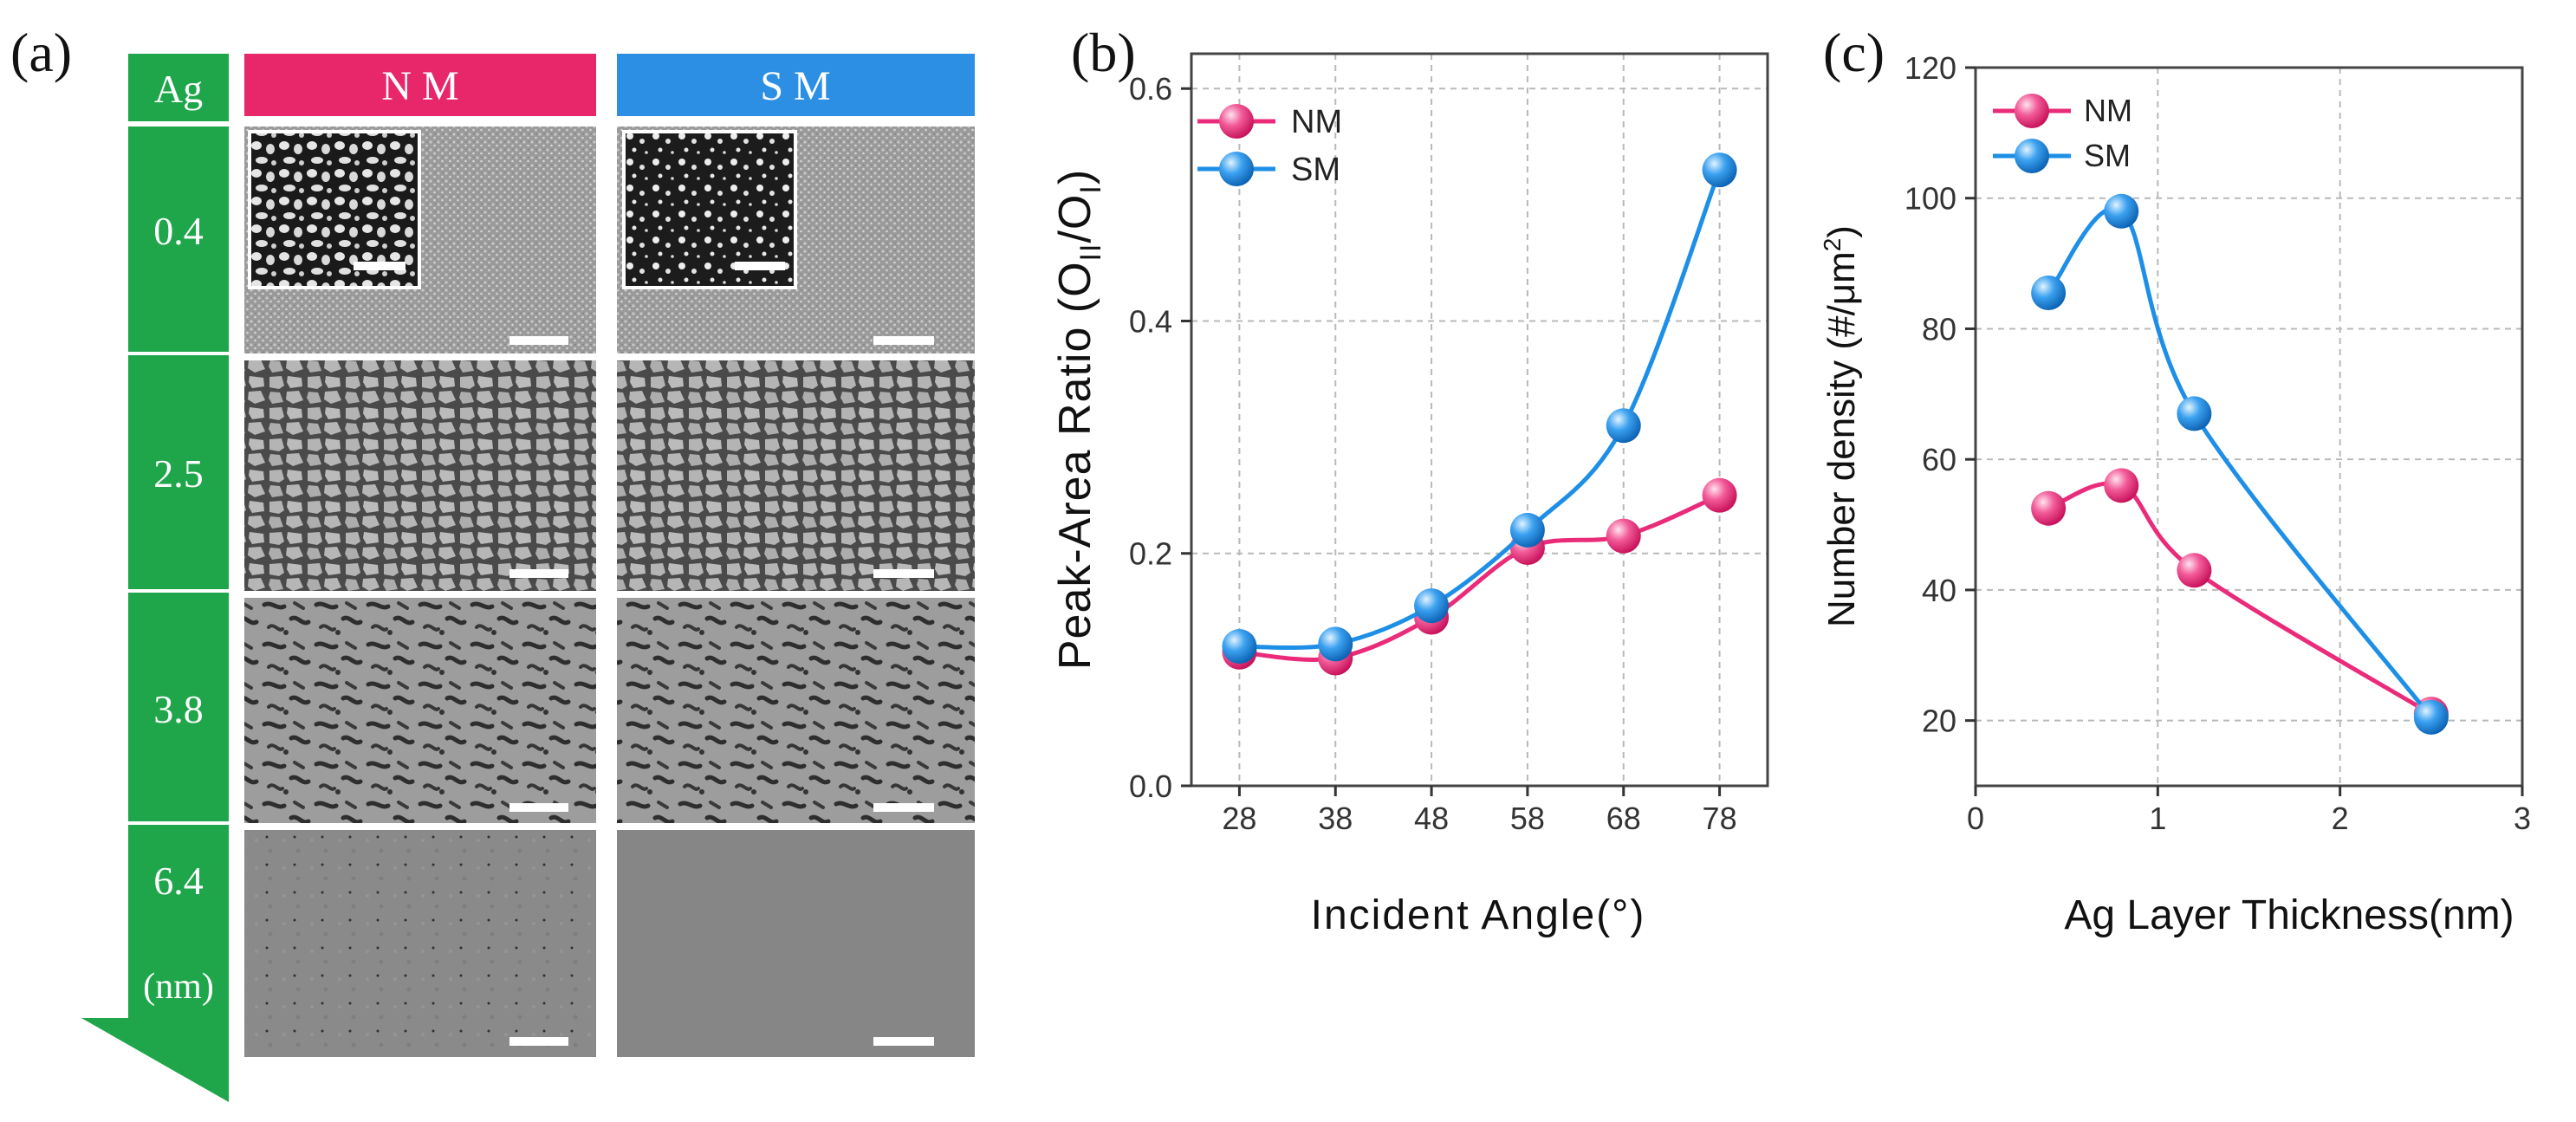 Image resolution: width=2576 pixels, height=1122 pixels. I want to click on legend-b-sm-marker, so click(1237, 169).